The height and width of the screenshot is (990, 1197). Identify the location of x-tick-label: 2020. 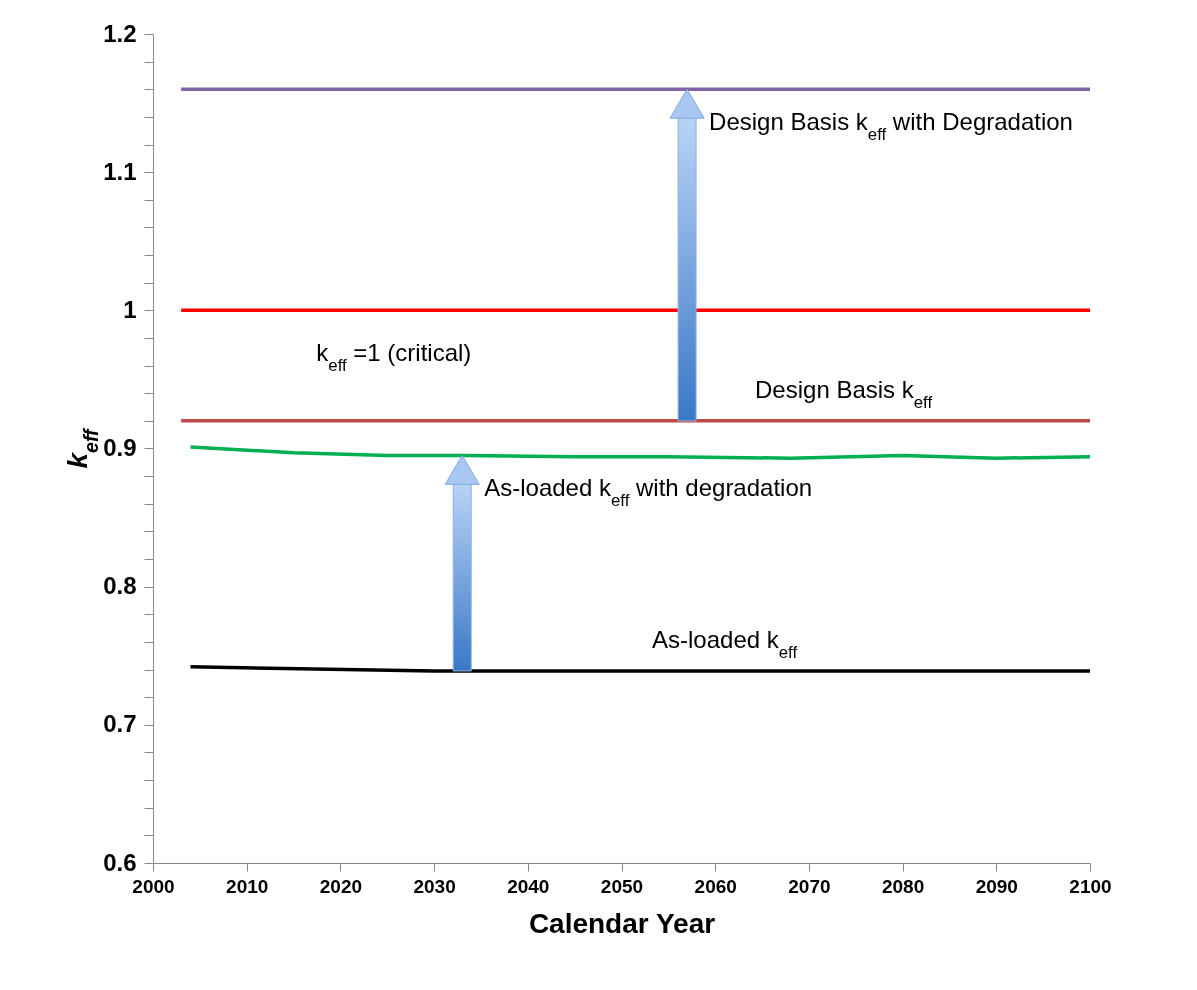
(341, 886).